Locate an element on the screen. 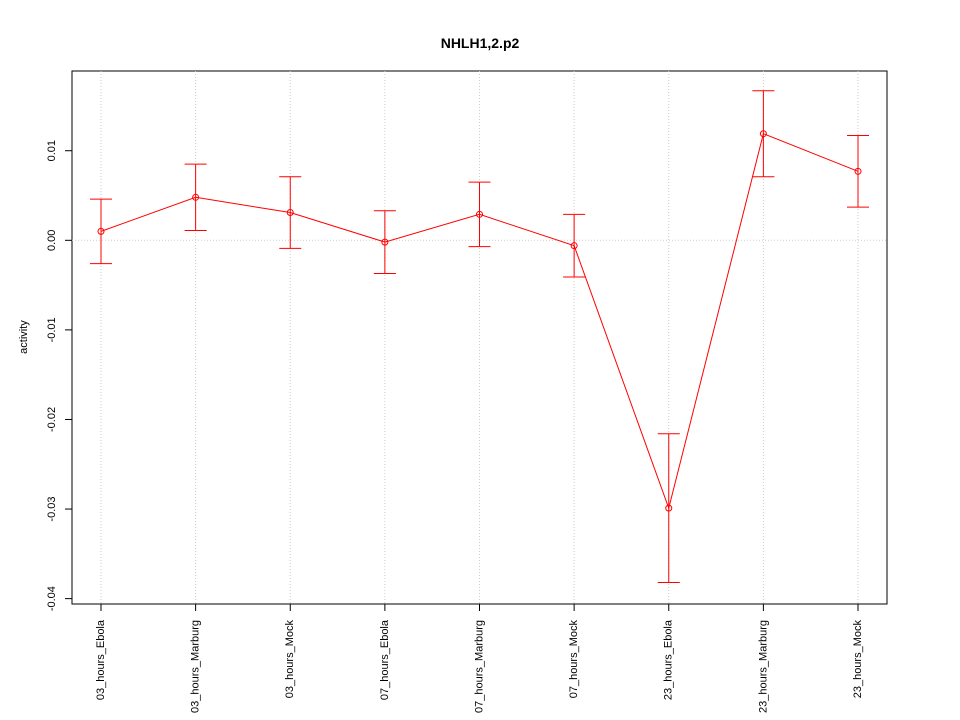 Image resolution: width=960 pixels, height=720 pixels. y-tick-label: 0.01 is located at coordinates (52, 150).